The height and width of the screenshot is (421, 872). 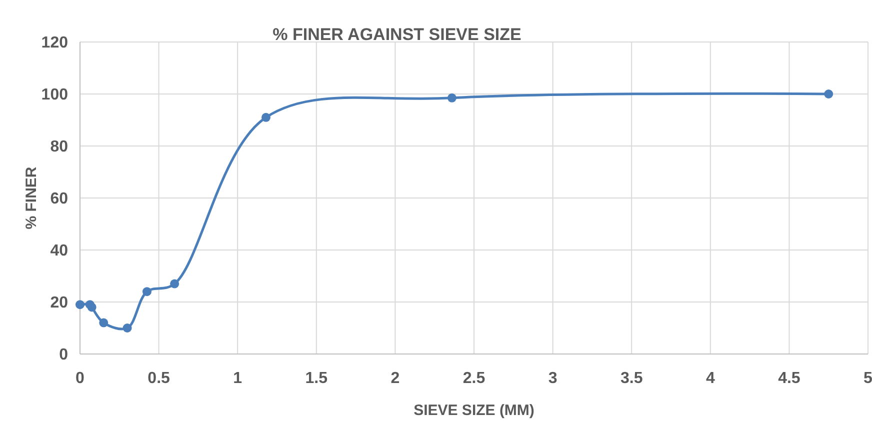 I want to click on y-tick-label: 60, so click(x=59, y=199).